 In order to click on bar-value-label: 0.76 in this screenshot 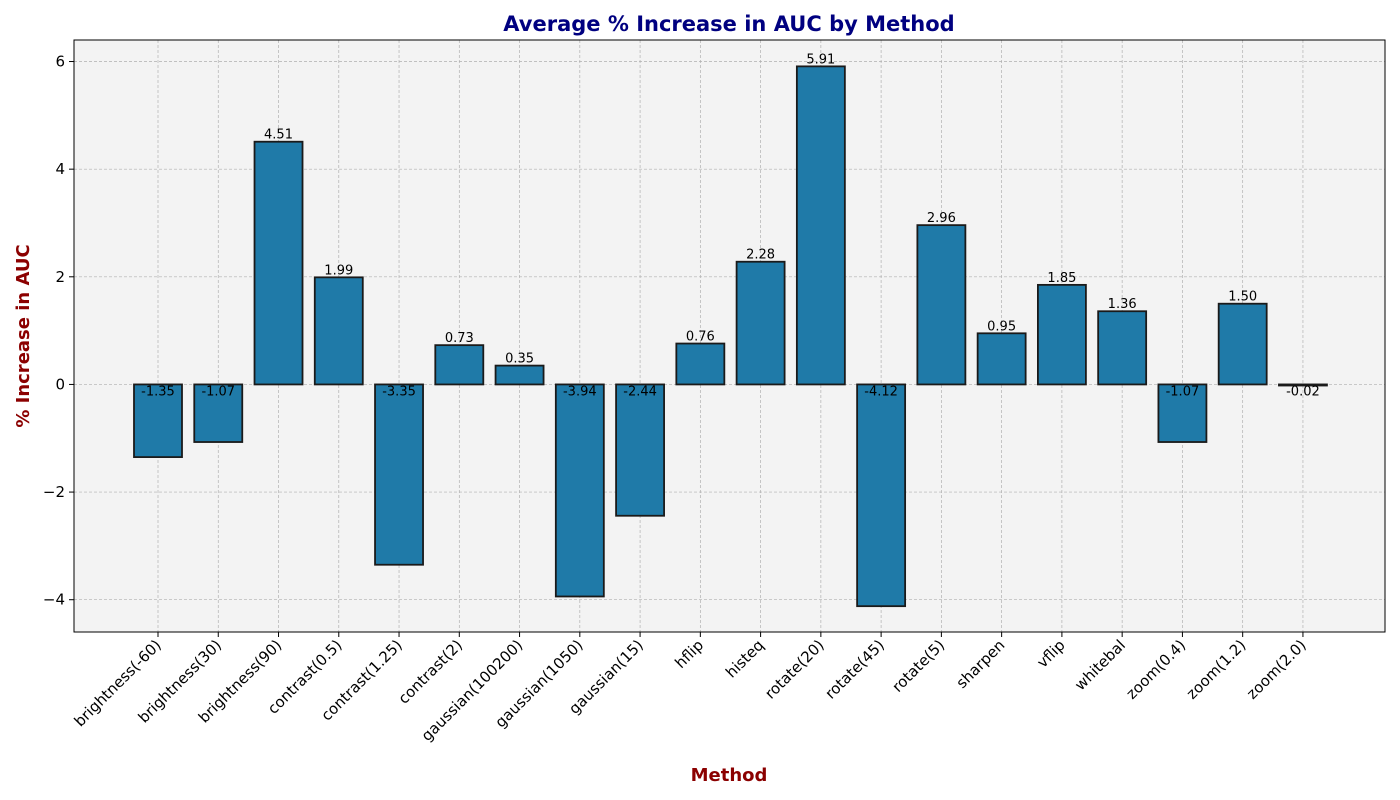, I will do `click(700, 337)`.